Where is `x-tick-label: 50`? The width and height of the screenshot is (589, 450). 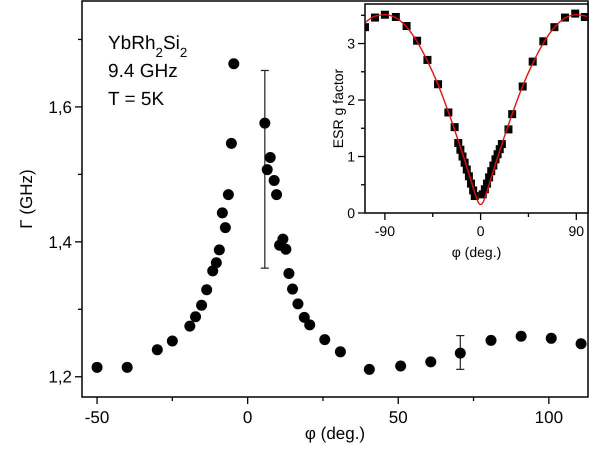 x-tick-label: 50 is located at coordinates (398, 417).